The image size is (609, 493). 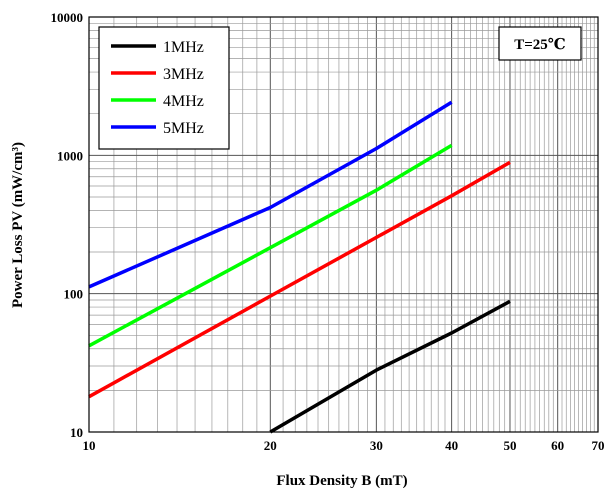 I want to click on y-tick-label: 1000, so click(x=70, y=155).